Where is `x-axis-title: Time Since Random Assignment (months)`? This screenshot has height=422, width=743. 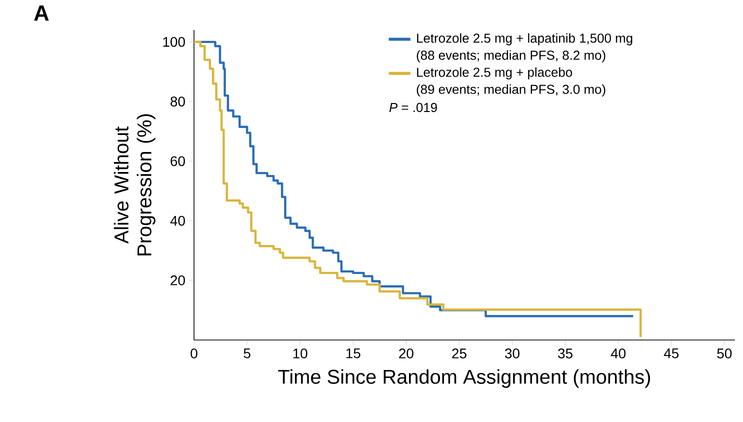 x-axis-title: Time Since Random Assignment (months) is located at coordinates (464, 378).